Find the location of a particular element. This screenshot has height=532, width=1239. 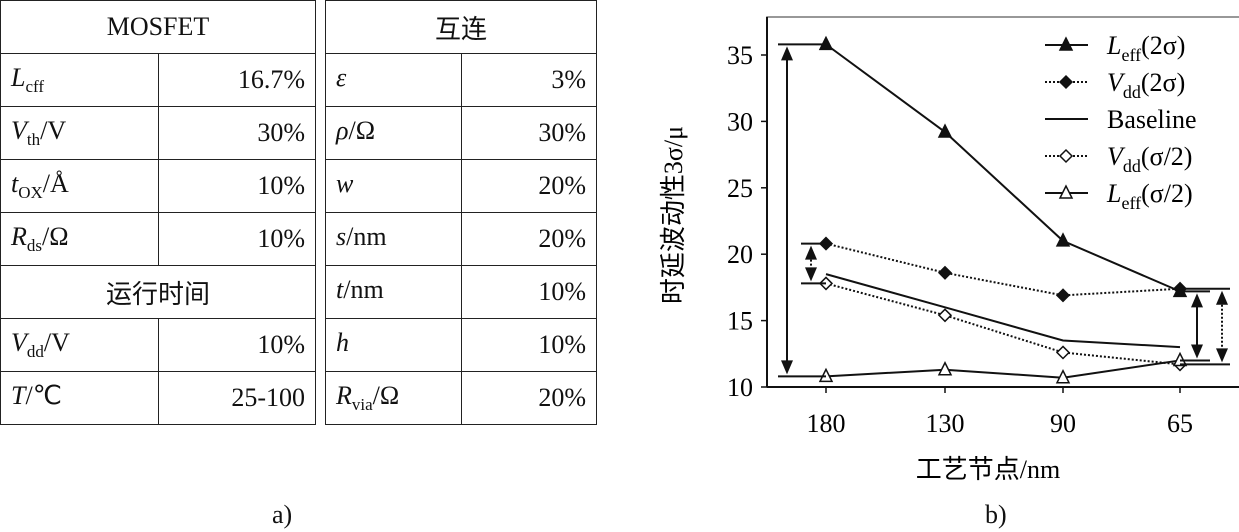

parameter-cell: Rds/Ω is located at coordinates (79, 239).